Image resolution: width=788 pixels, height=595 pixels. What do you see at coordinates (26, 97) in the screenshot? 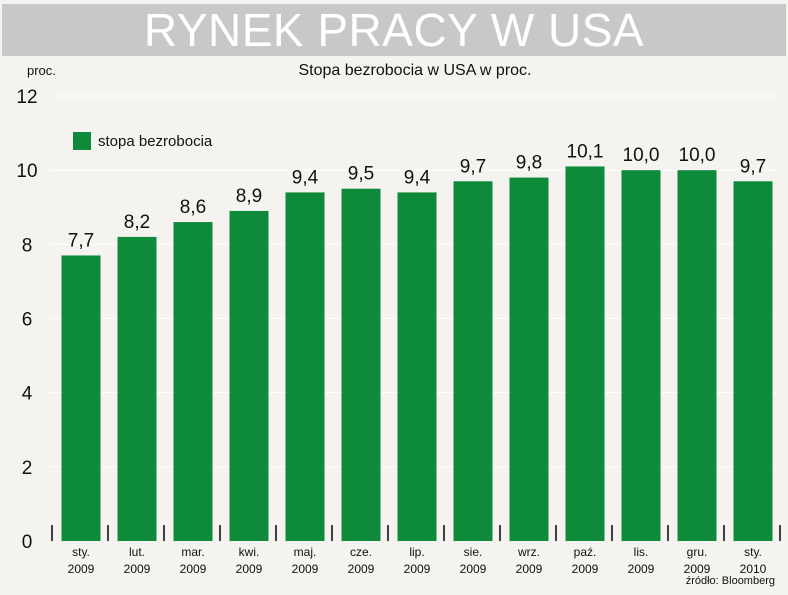
I see `y-tick-label: 12` at bounding box center [26, 97].